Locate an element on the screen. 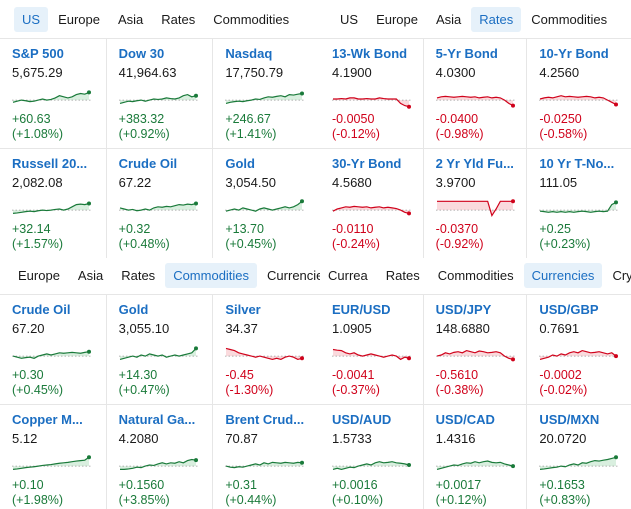 This screenshot has height=509, width=631. quote-name: 13-Wk Bond is located at coordinates (370, 53).